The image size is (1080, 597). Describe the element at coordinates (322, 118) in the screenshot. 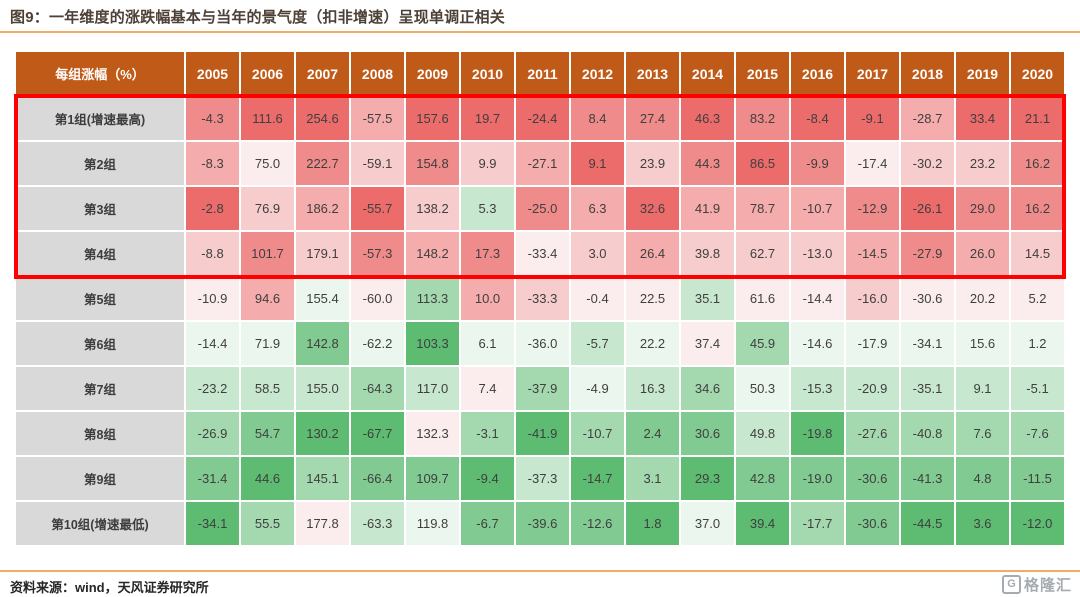

I see `heatmap-cell: 254.6` at that location.